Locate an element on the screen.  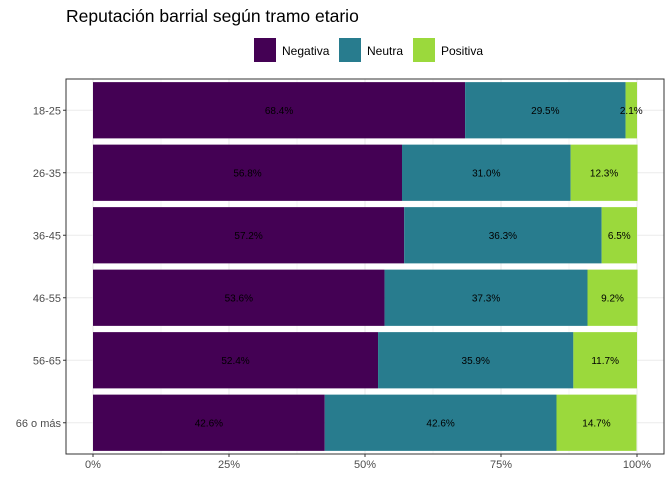
legend-key-positiva is located at coordinates (424, 50).